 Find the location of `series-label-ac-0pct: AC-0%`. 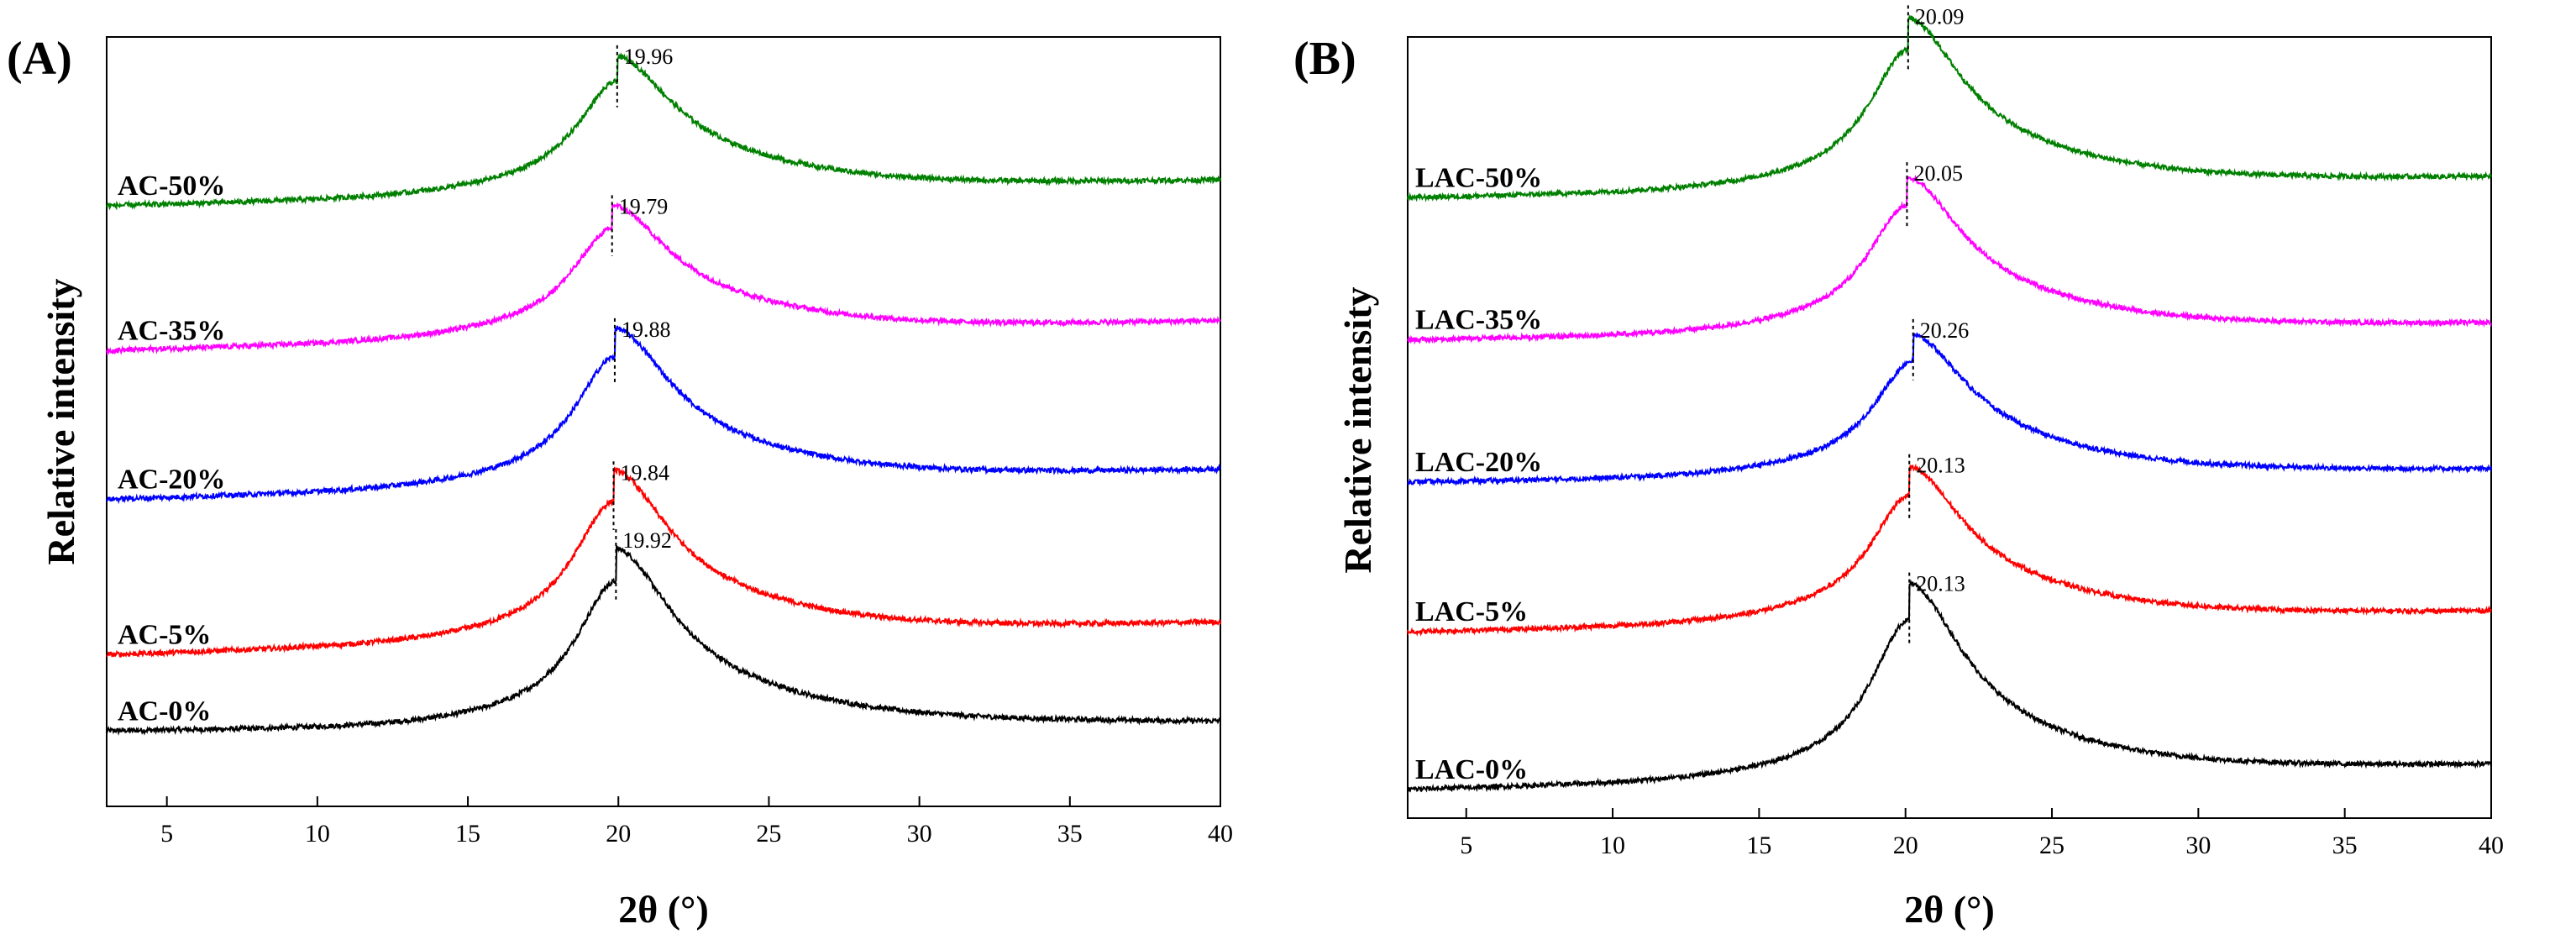

series-label-ac-0pct: AC-0% is located at coordinates (164, 711).